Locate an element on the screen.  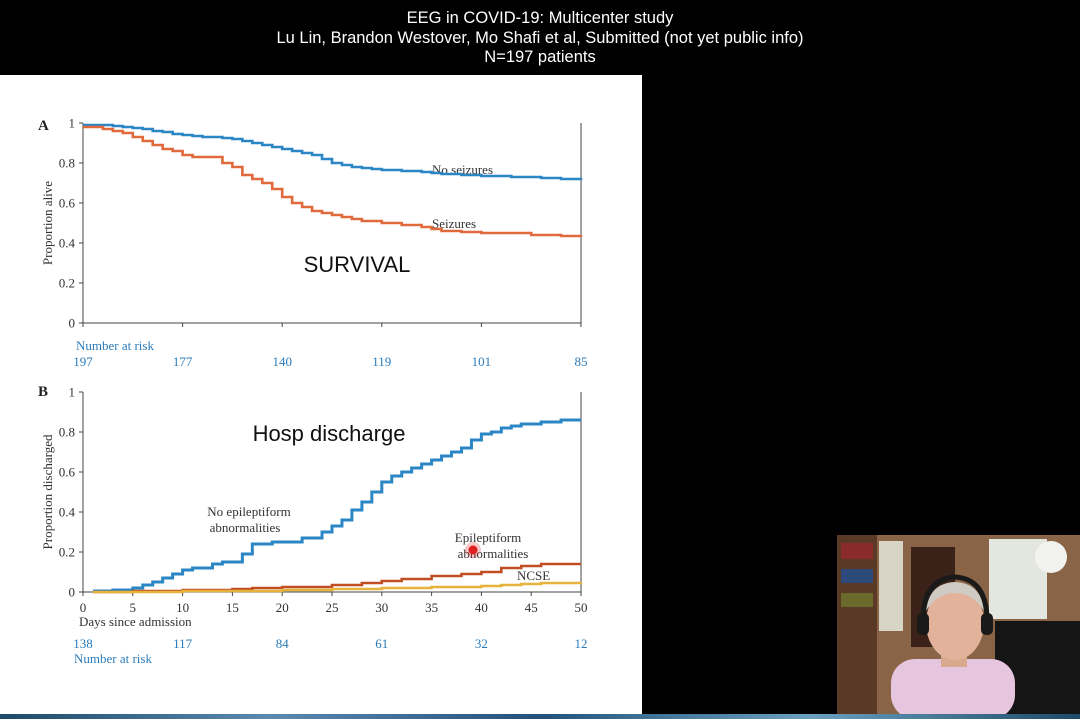
webcam-headphone-left is located at coordinates (923, 624).